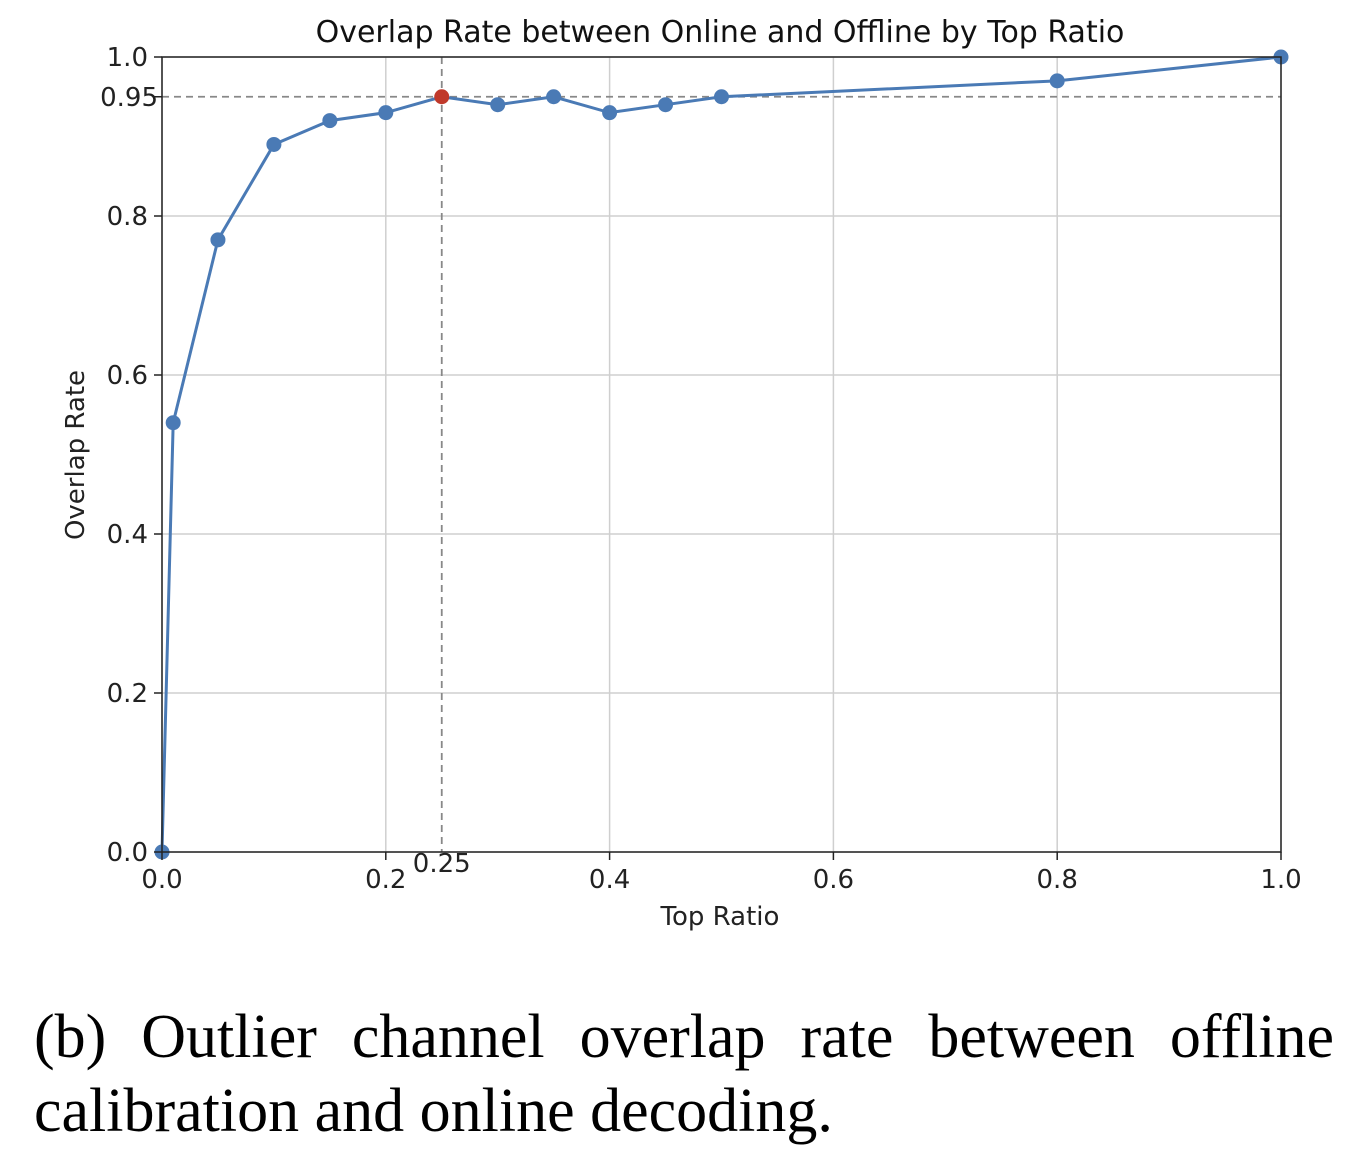  What do you see at coordinates (385, 880) in the screenshot?
I see `x-tick-label: 0.2` at bounding box center [385, 880].